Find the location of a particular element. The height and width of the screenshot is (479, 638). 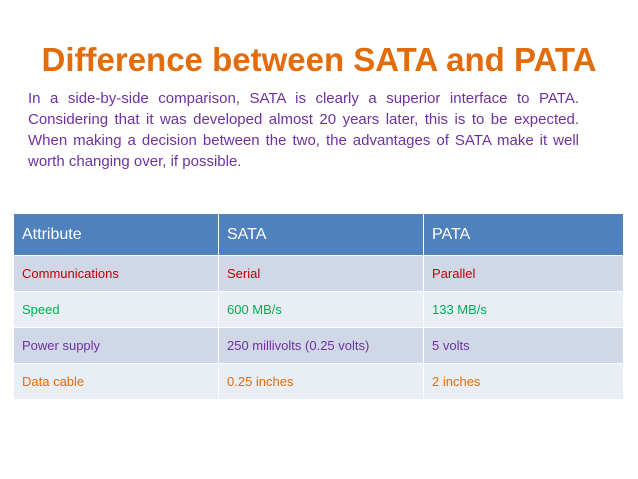

pata-cell: 2 inches is located at coordinates (523, 381).